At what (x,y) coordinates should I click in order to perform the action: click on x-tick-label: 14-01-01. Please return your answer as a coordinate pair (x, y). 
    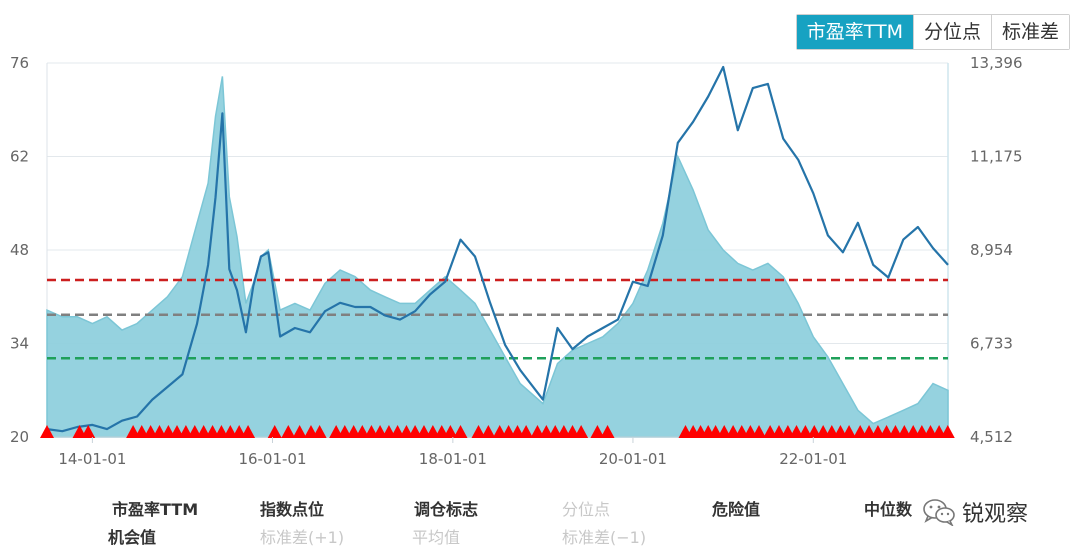
    Looking at the image, I should click on (92, 459).